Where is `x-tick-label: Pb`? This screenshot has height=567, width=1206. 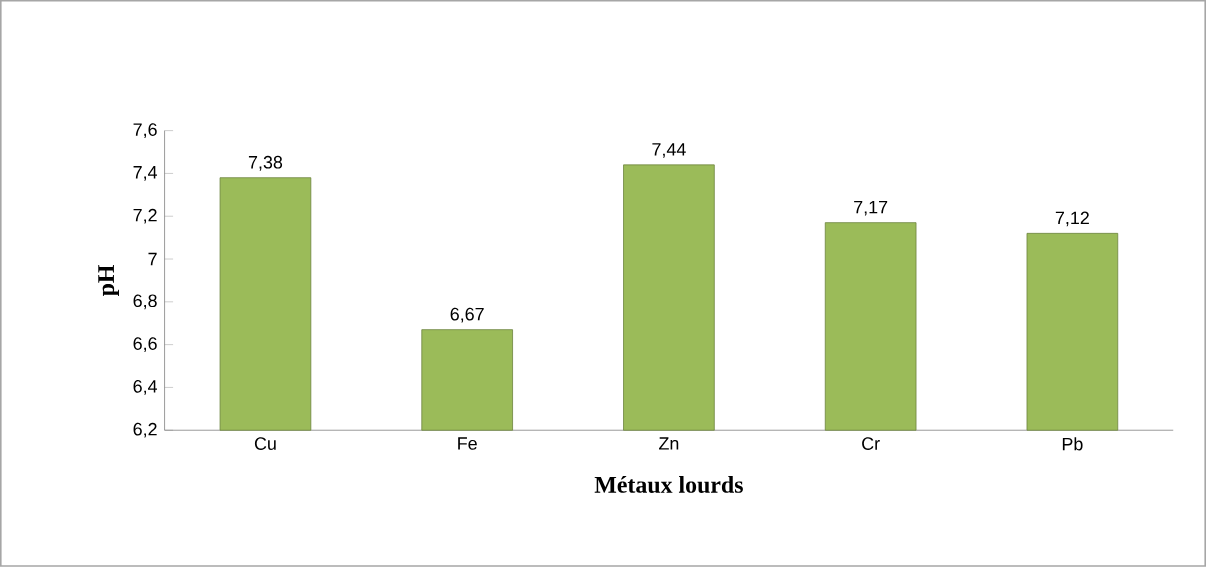 x-tick-label: Pb is located at coordinates (1072, 444).